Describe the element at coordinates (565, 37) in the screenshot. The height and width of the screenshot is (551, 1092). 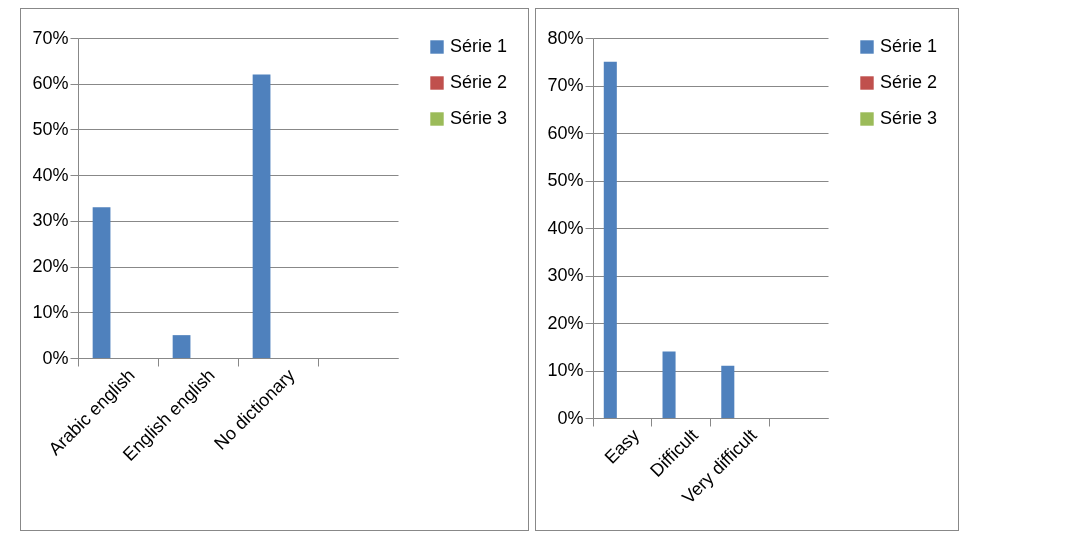
I see `y-tick-label: 80%` at that location.